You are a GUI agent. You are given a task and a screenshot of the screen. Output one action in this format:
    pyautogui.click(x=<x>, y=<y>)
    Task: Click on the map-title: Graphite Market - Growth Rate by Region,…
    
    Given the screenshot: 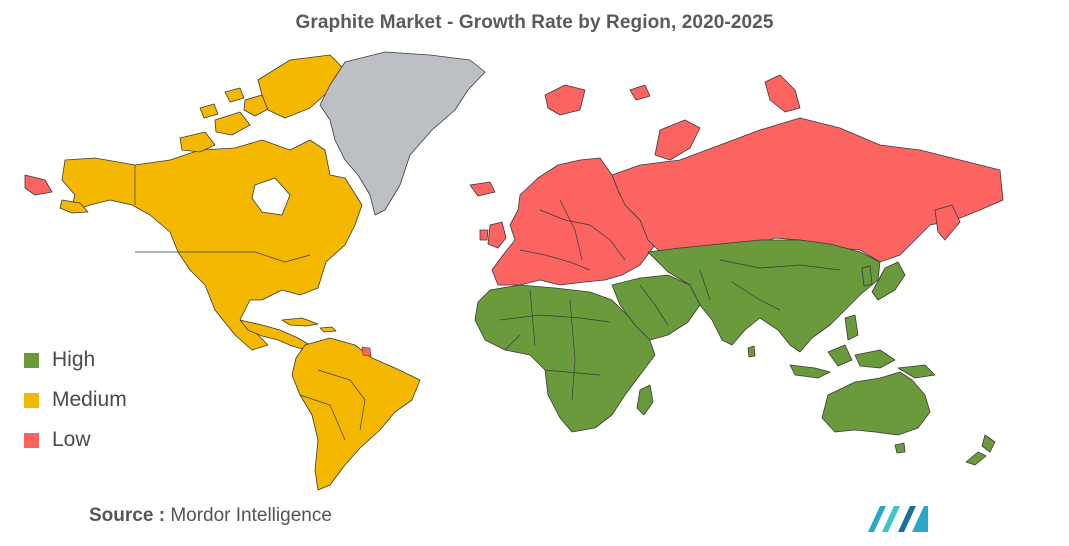 What is the action you would take?
    pyautogui.click(x=534, y=22)
    